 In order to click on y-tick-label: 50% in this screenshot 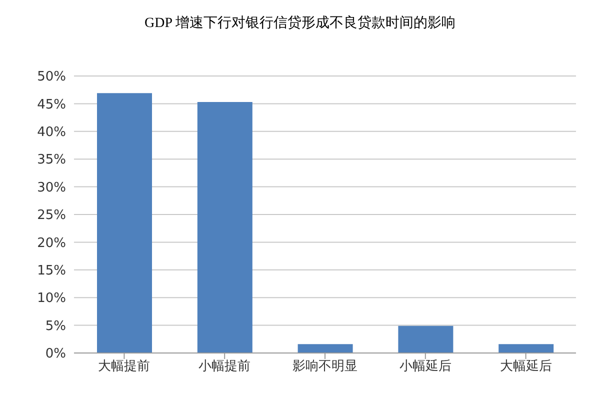, I will do `click(51, 77)`.